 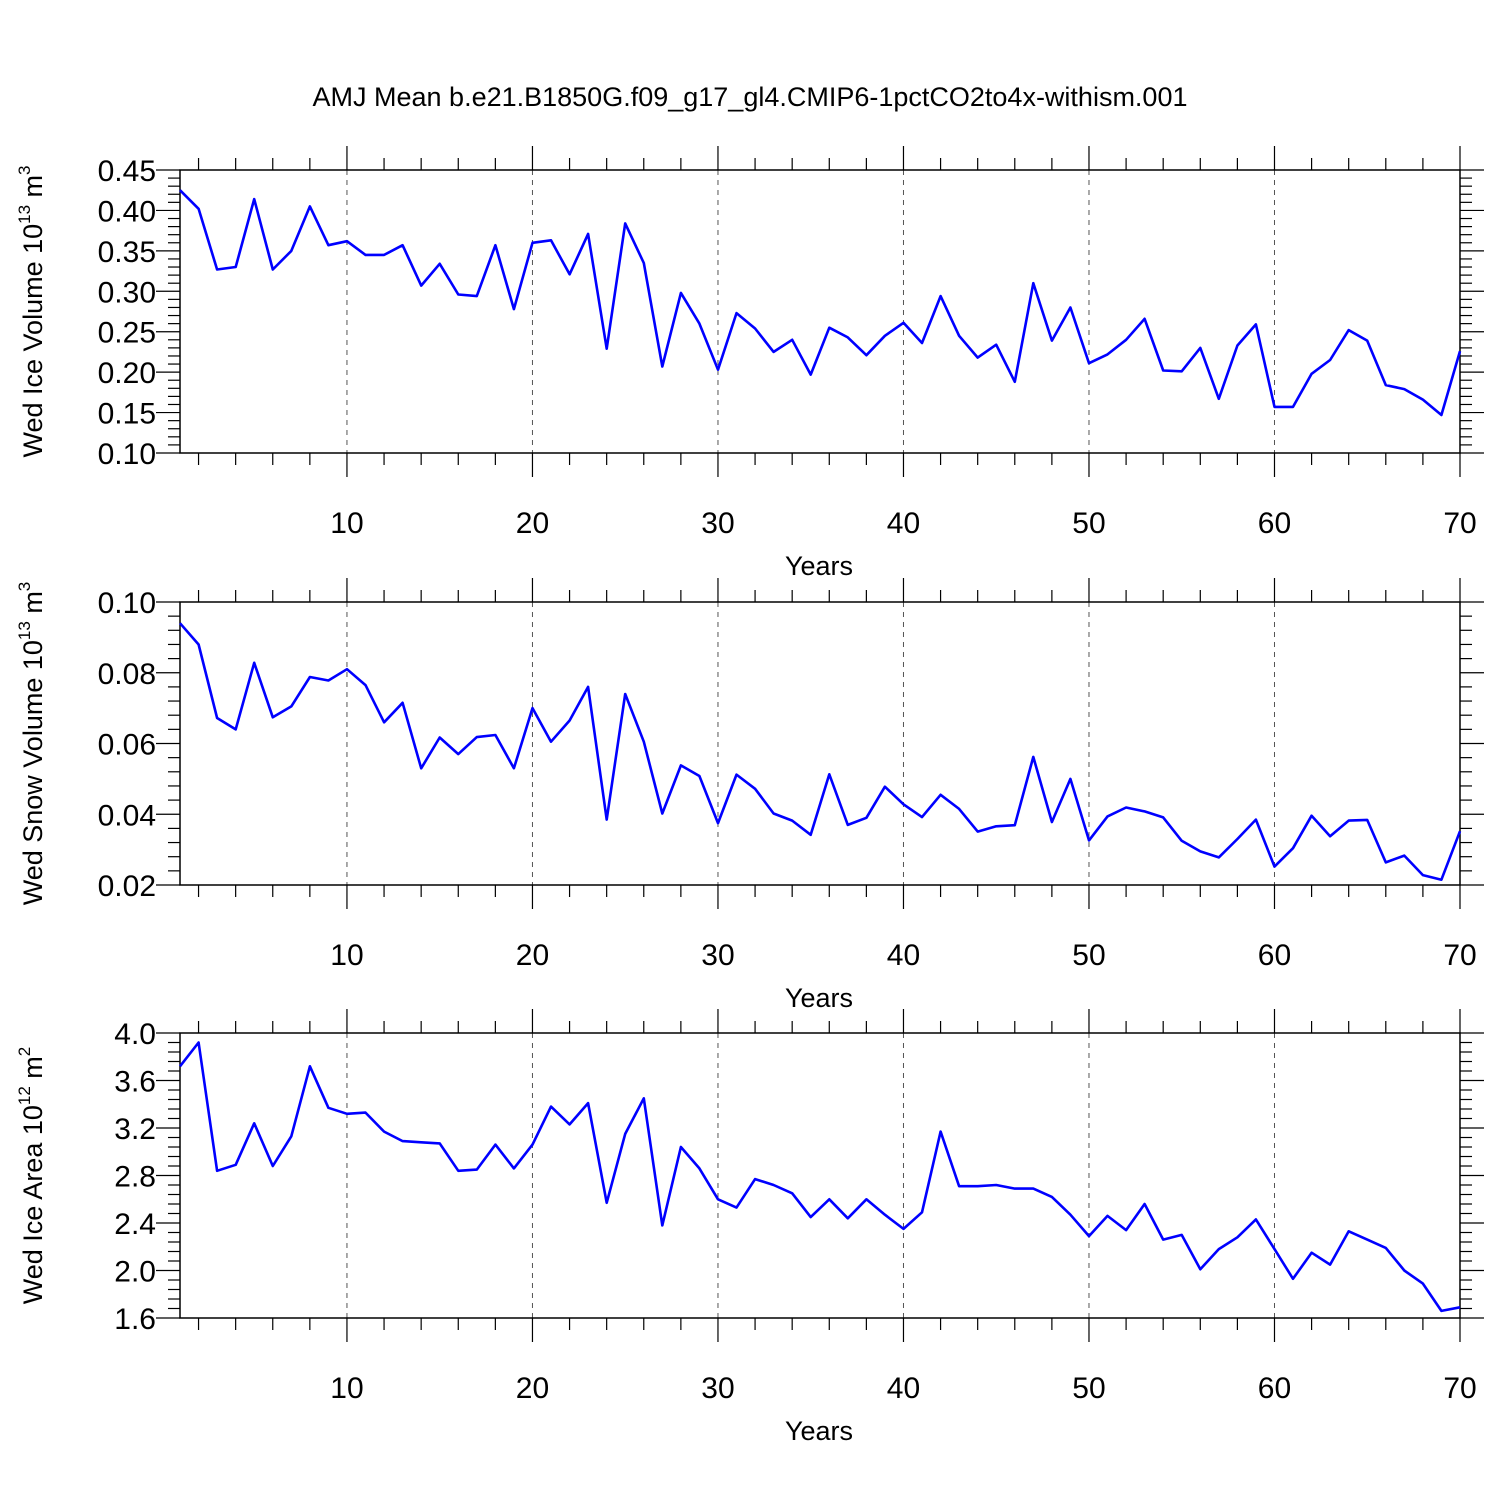 What do you see at coordinates (135, 1224) in the screenshot?
I see `ice-area-y-tick-label: 2.4` at bounding box center [135, 1224].